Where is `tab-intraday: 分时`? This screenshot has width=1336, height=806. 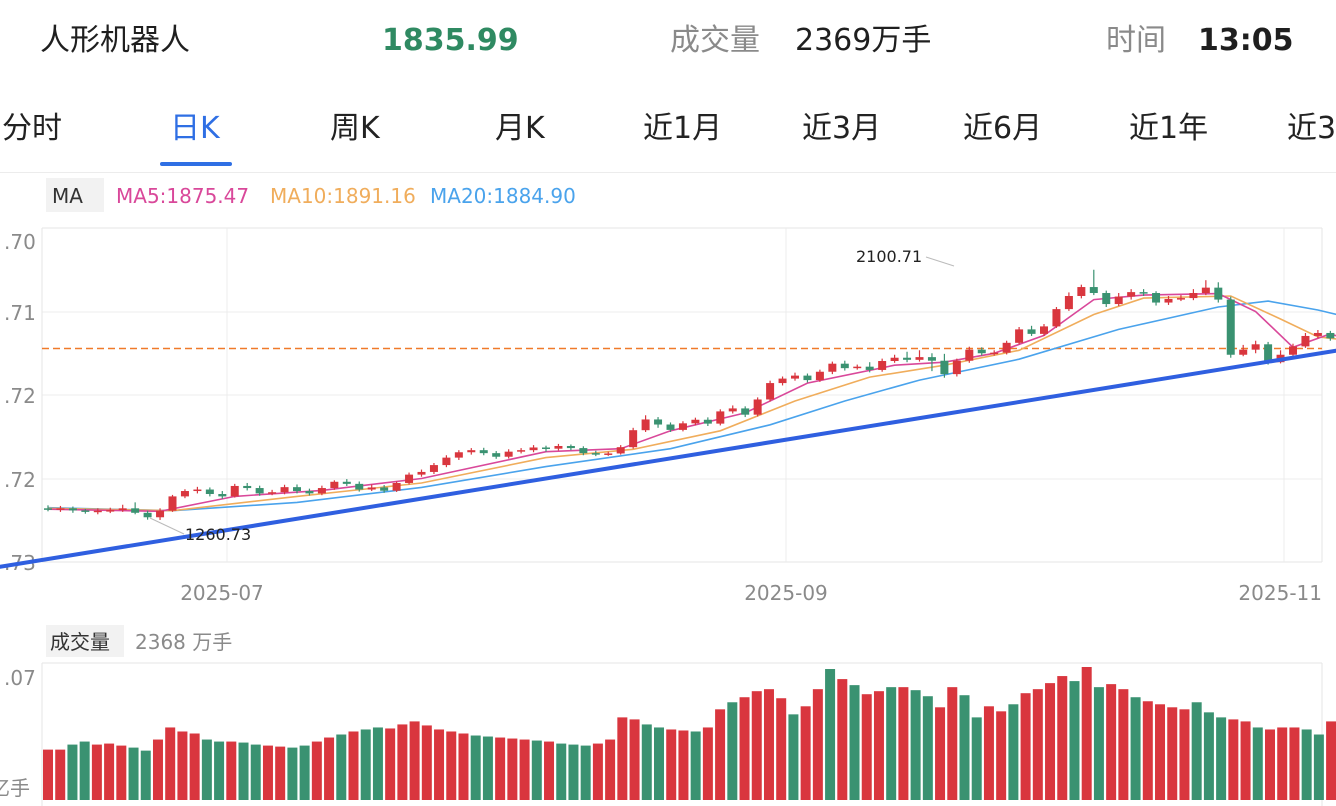
tab-intraday: 分时 is located at coordinates (32, 128).